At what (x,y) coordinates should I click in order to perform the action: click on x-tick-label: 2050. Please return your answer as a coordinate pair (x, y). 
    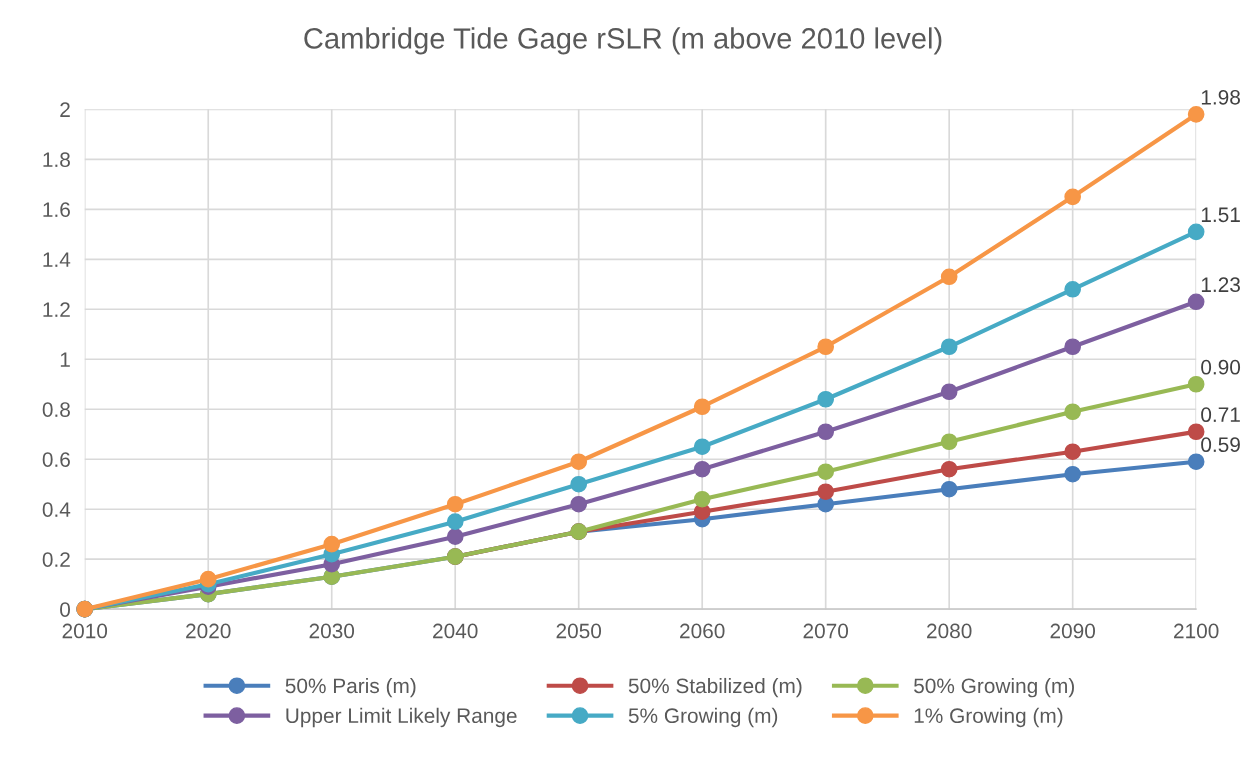
    Looking at the image, I should click on (579, 631).